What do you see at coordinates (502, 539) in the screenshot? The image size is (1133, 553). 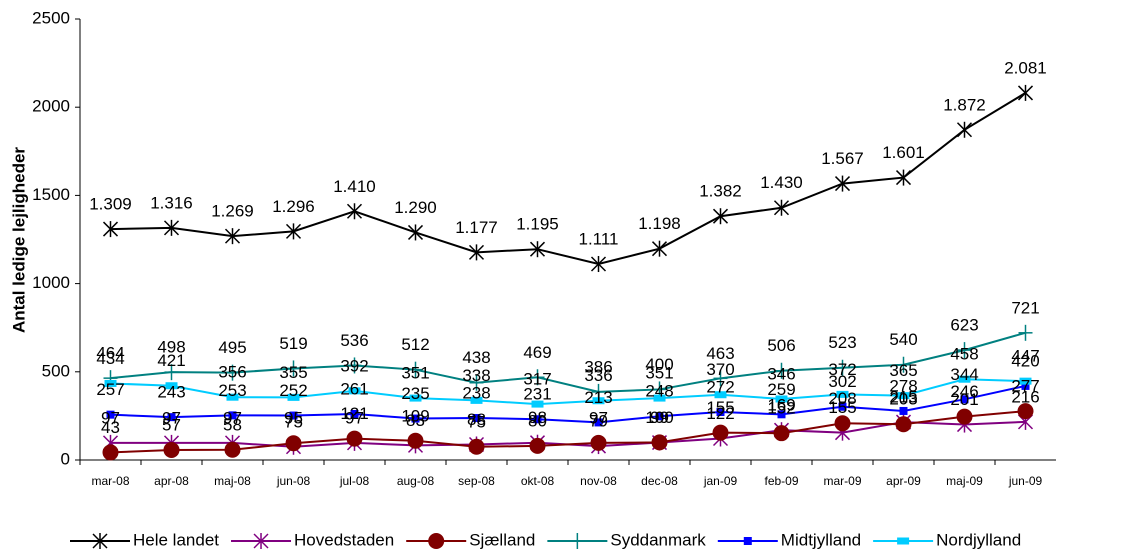 I see `legend-label: Sjælland` at bounding box center [502, 539].